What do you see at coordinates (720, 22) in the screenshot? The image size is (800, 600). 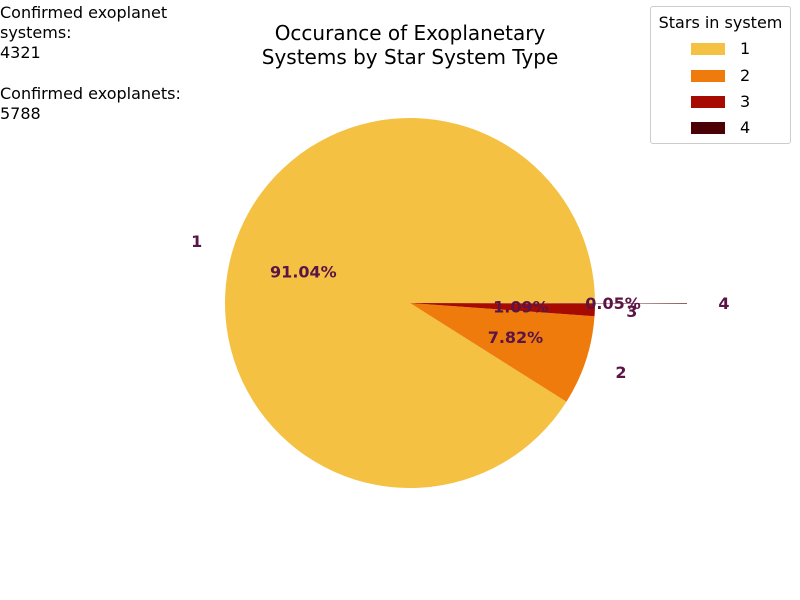 I see `legend-title: Stars in system` at bounding box center [720, 22].